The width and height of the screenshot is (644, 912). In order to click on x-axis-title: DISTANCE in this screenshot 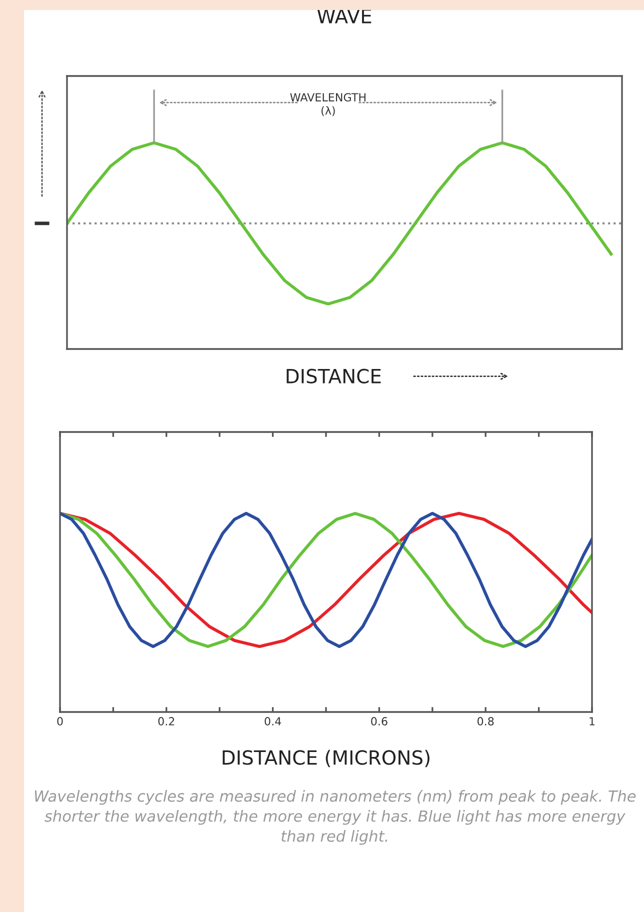, I will do `click(333, 376)`.